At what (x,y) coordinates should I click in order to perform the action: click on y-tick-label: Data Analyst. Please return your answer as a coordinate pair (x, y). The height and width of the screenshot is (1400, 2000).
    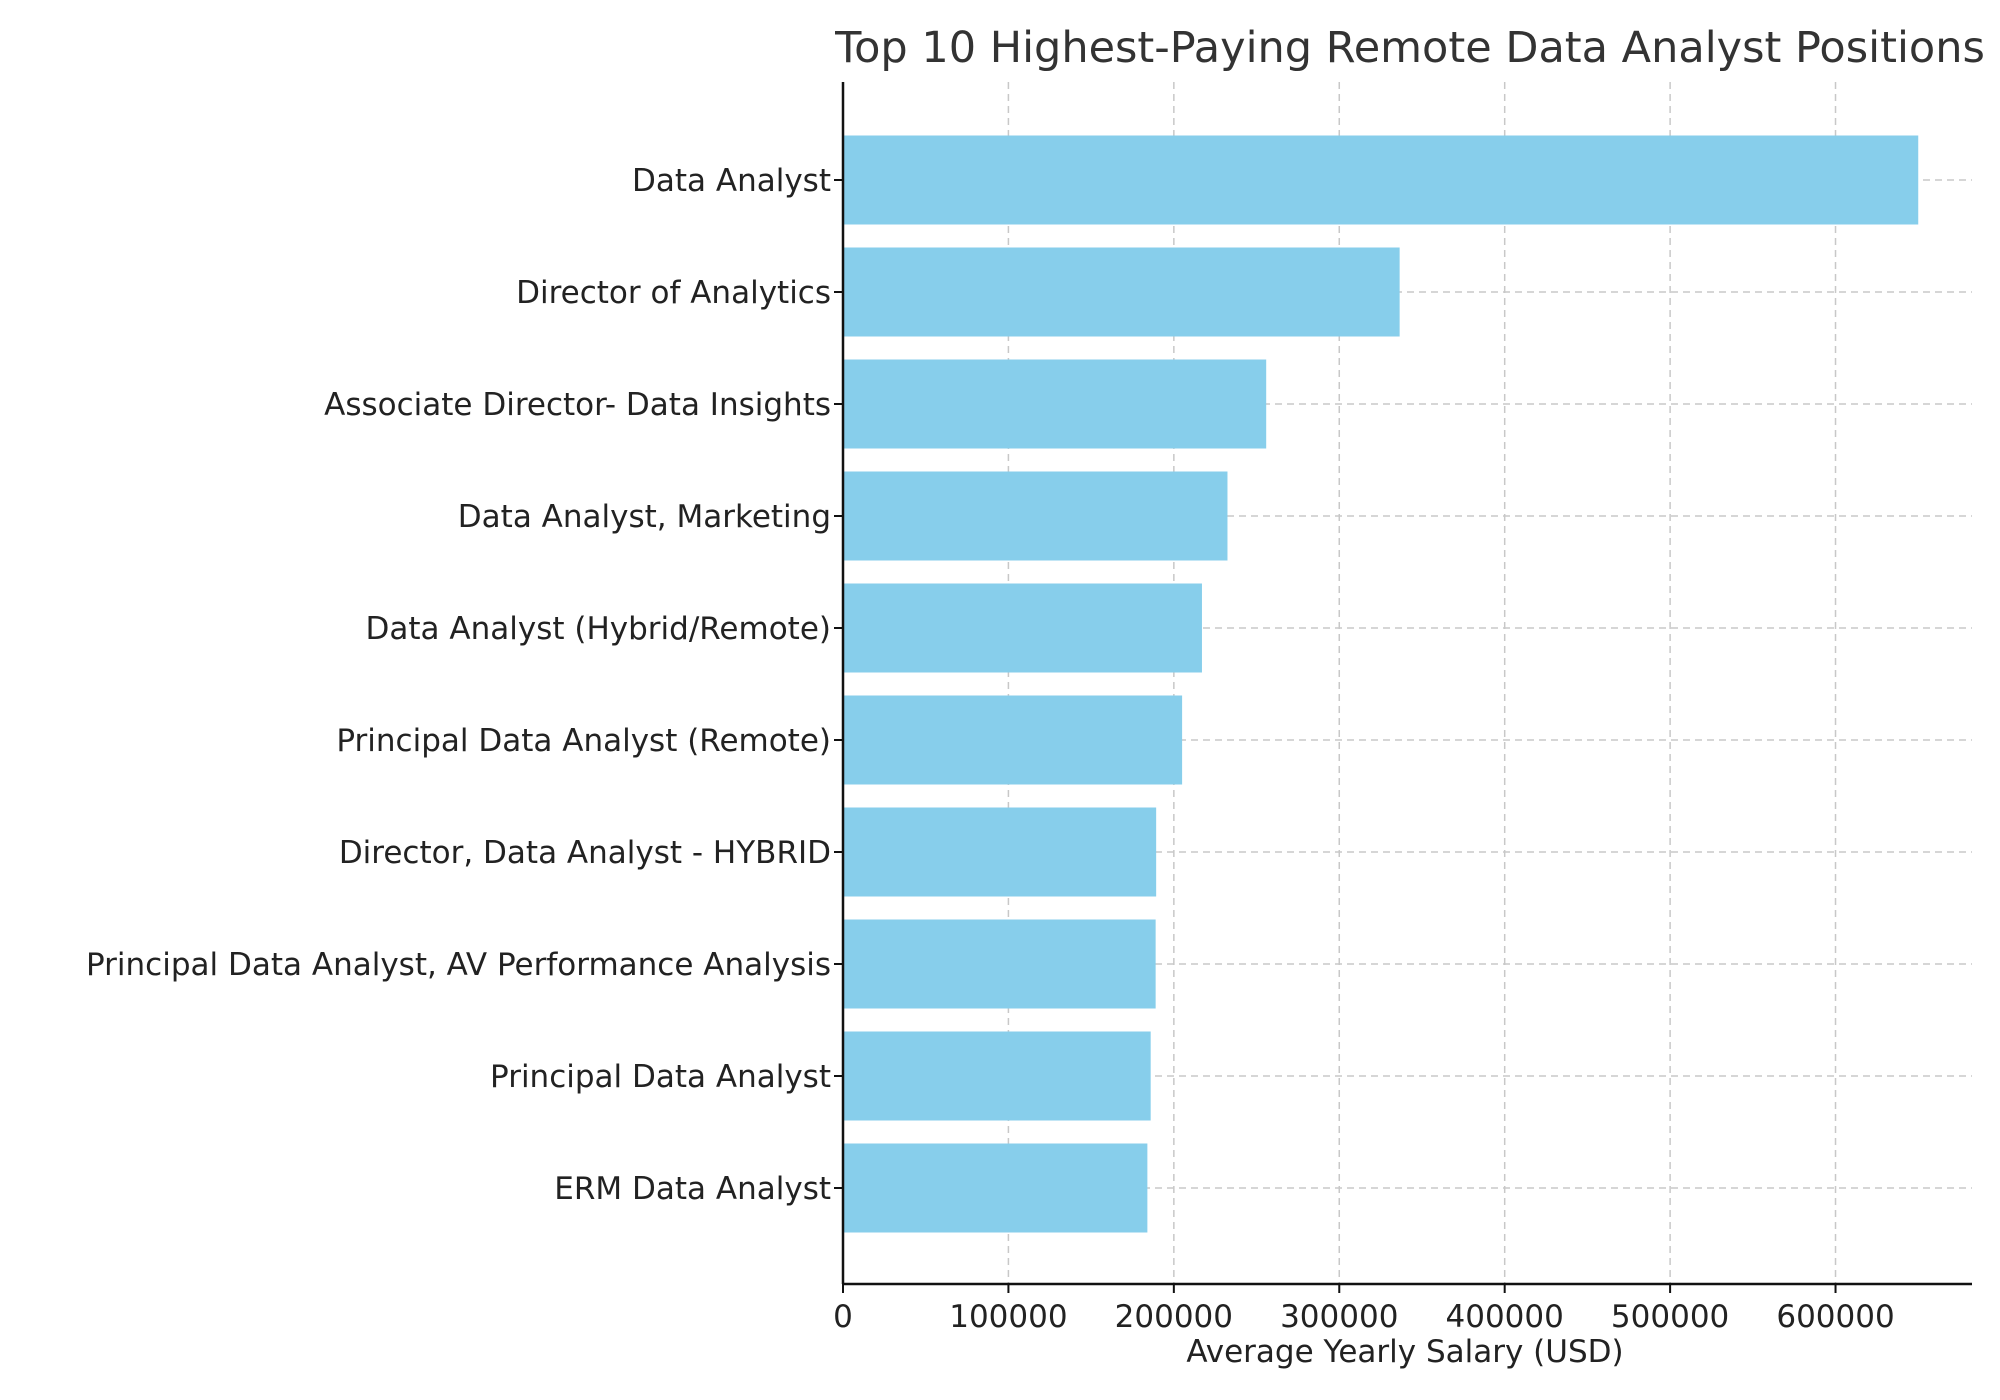
    Looking at the image, I should click on (731, 181).